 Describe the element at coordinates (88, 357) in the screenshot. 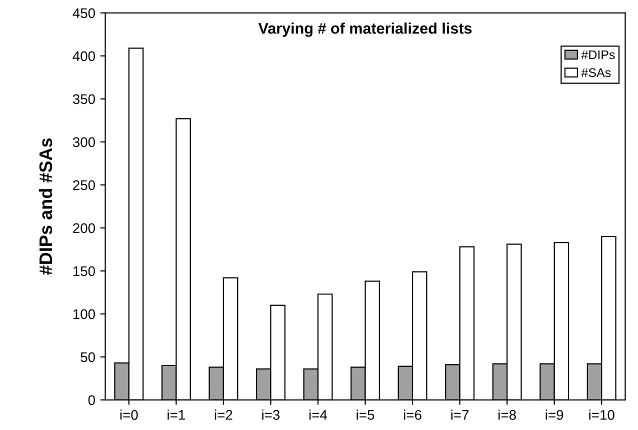

I see `y-tick-label: 50` at that location.